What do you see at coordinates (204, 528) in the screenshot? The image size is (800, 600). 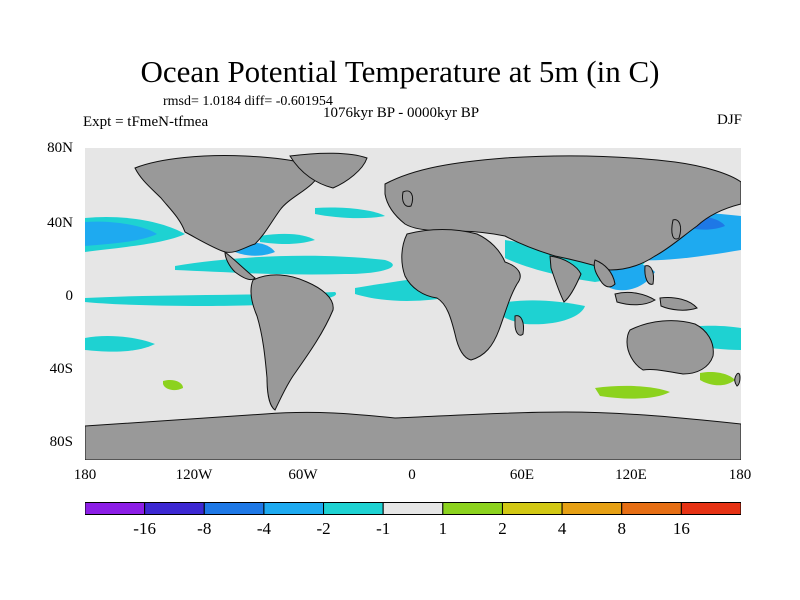 I see `colorbar-label: -8` at bounding box center [204, 528].